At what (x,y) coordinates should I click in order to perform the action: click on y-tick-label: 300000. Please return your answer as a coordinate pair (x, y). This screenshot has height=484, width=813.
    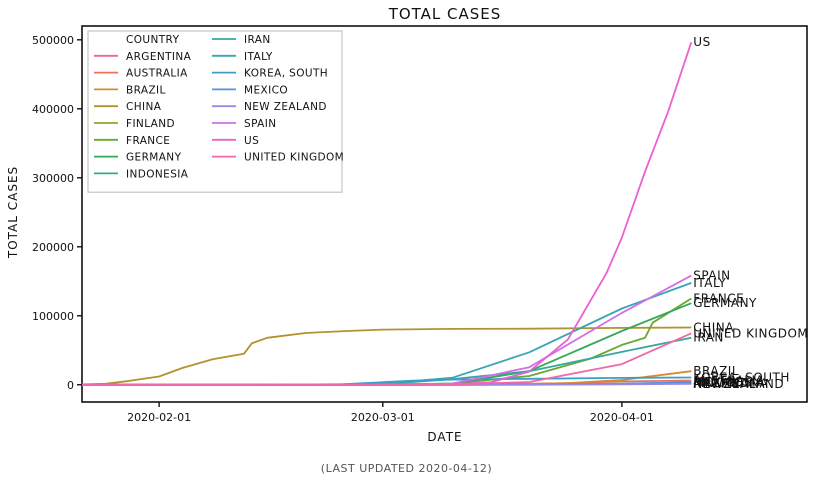
    Looking at the image, I should click on (53, 178).